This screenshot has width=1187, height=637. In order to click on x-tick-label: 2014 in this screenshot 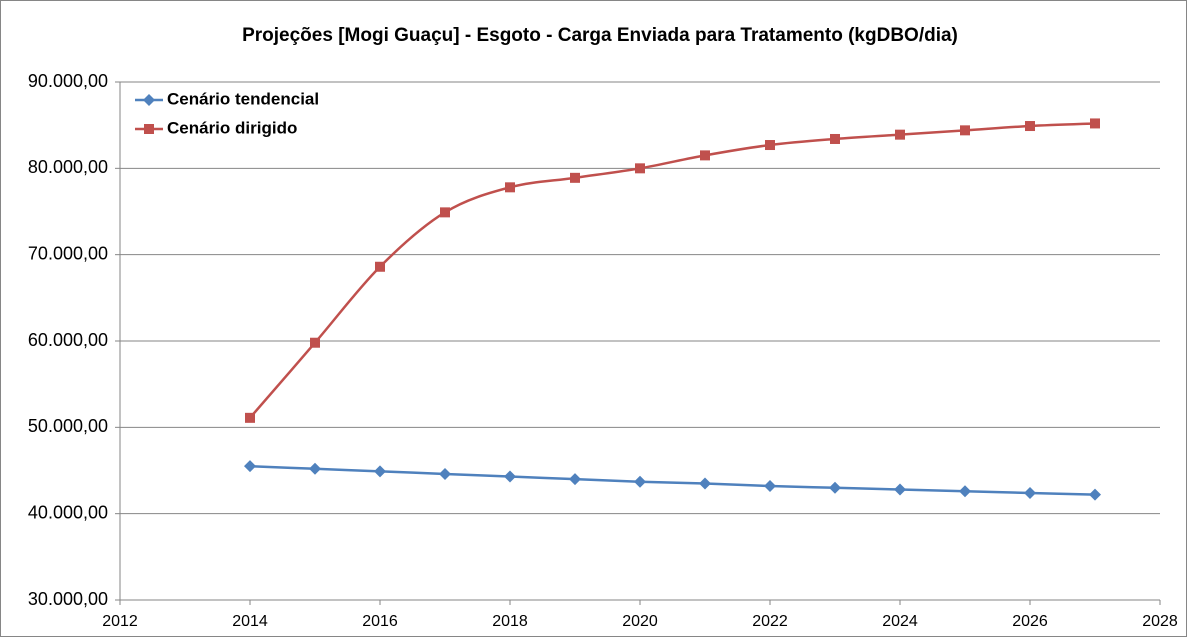, I will do `click(250, 621)`.